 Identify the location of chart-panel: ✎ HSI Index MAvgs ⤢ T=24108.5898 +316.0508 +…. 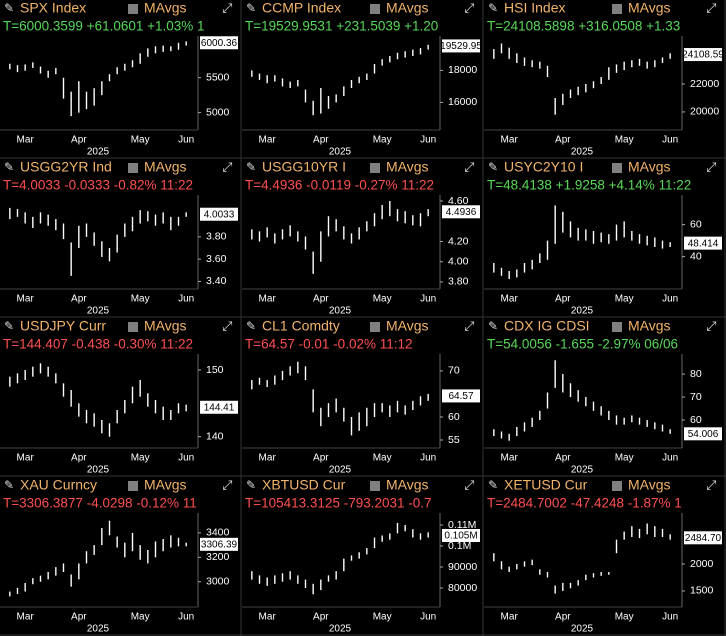
(604, 78).